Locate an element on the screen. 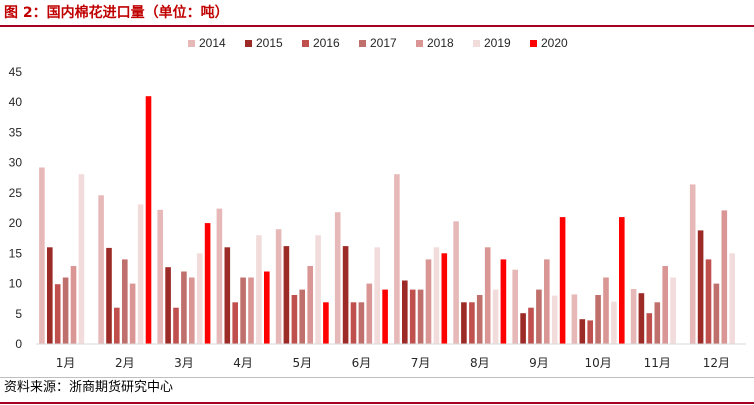 This screenshot has height=405, width=754. bar-2015-9月 is located at coordinates (523, 328).